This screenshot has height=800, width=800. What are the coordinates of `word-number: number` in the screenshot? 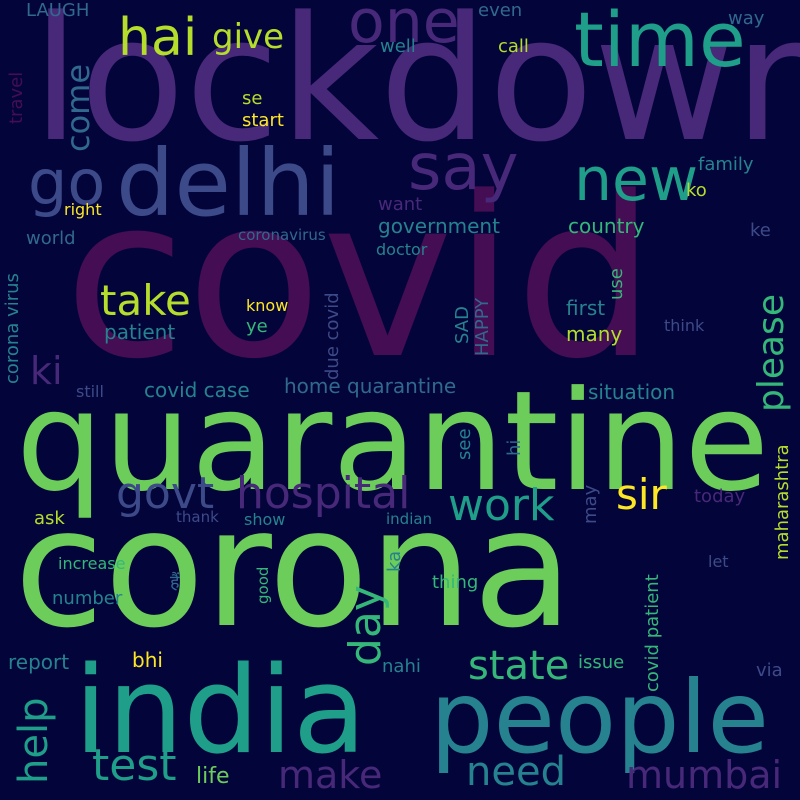 It's located at (87, 598).